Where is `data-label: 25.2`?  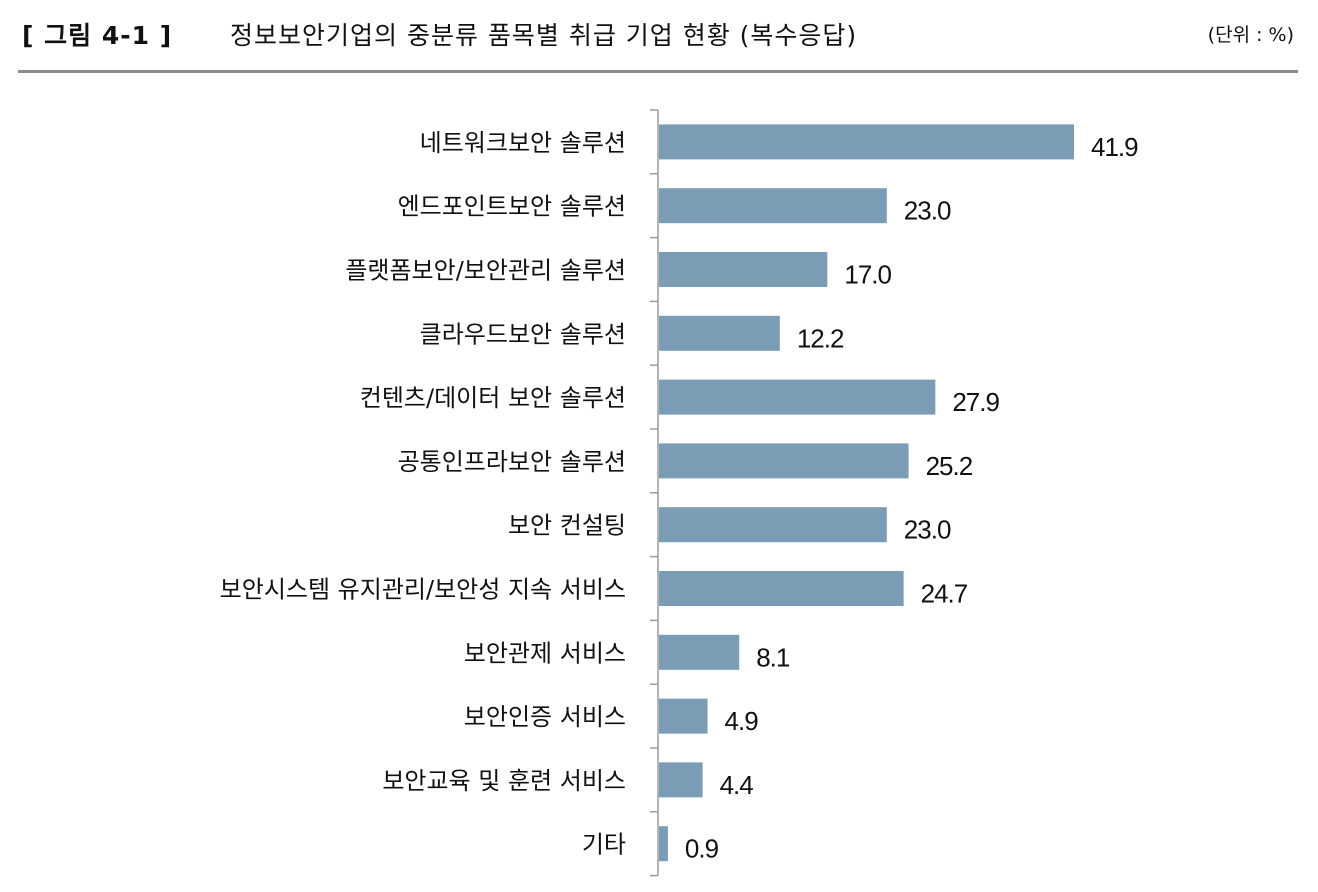
data-label: 25.2 is located at coordinates (949, 466).